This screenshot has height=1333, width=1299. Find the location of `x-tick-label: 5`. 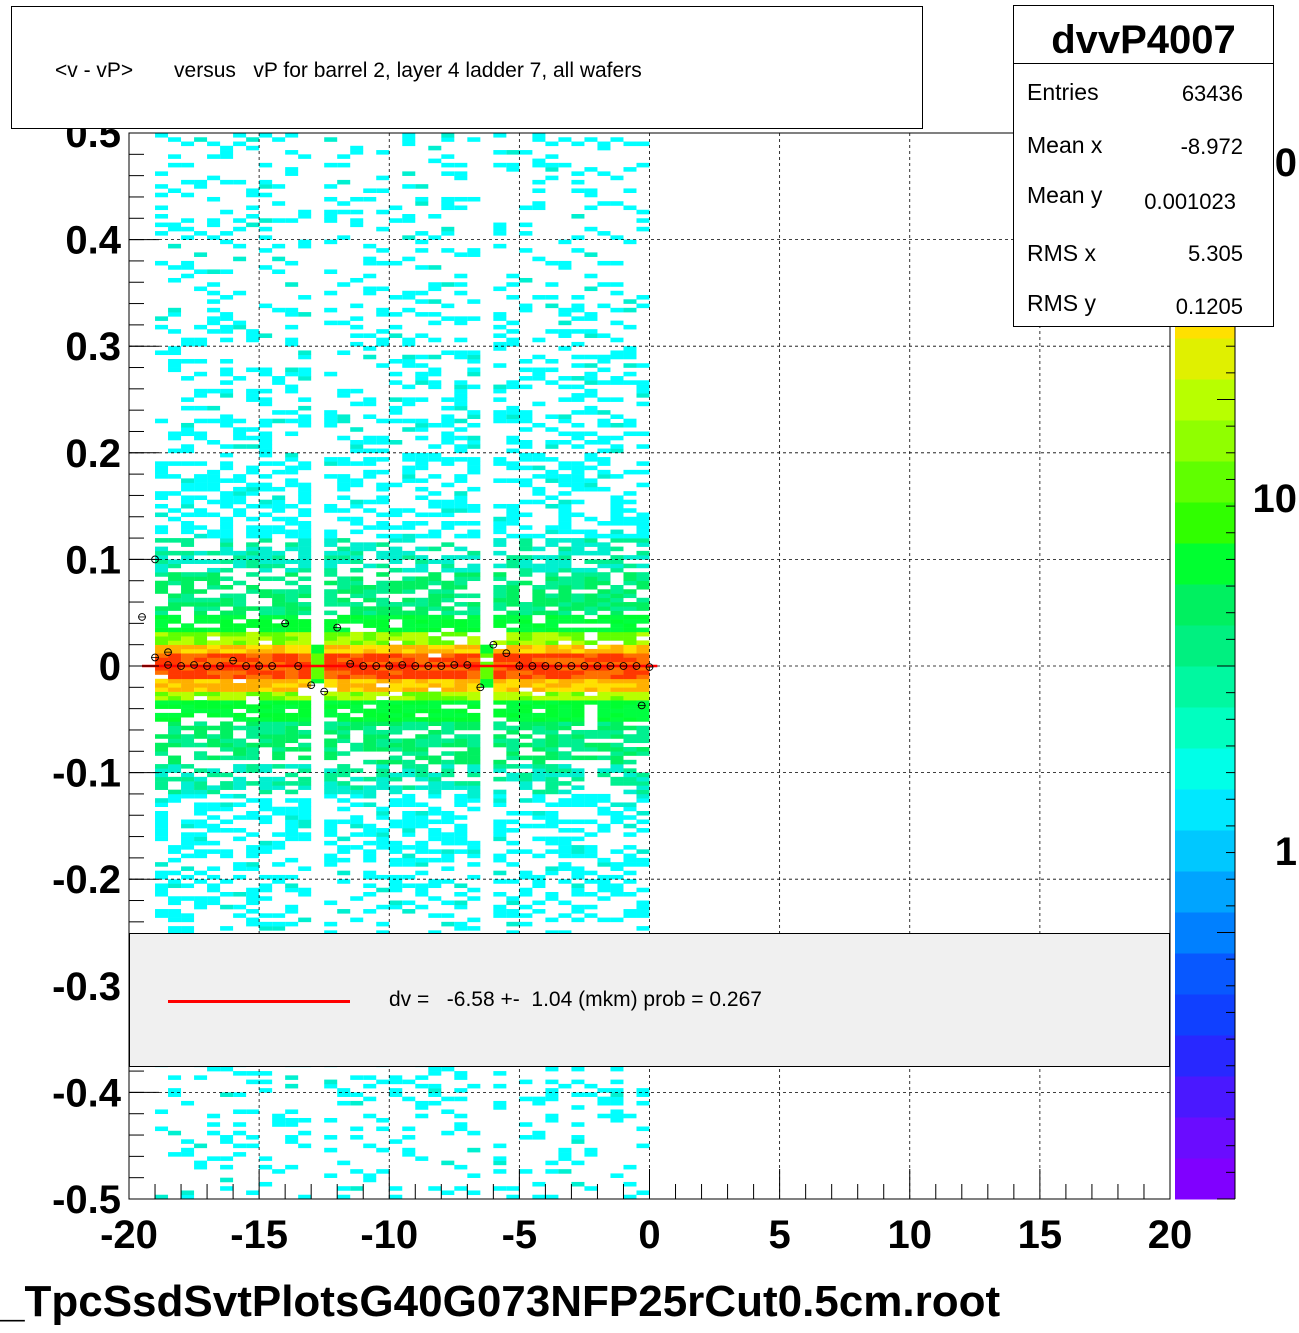

x-tick-label: 5 is located at coordinates (780, 1235).